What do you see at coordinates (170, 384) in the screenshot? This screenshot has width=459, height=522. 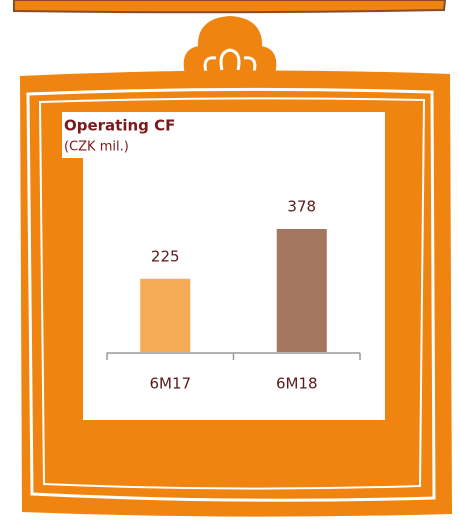 I see `x-tick-label: 6M17` at bounding box center [170, 384].